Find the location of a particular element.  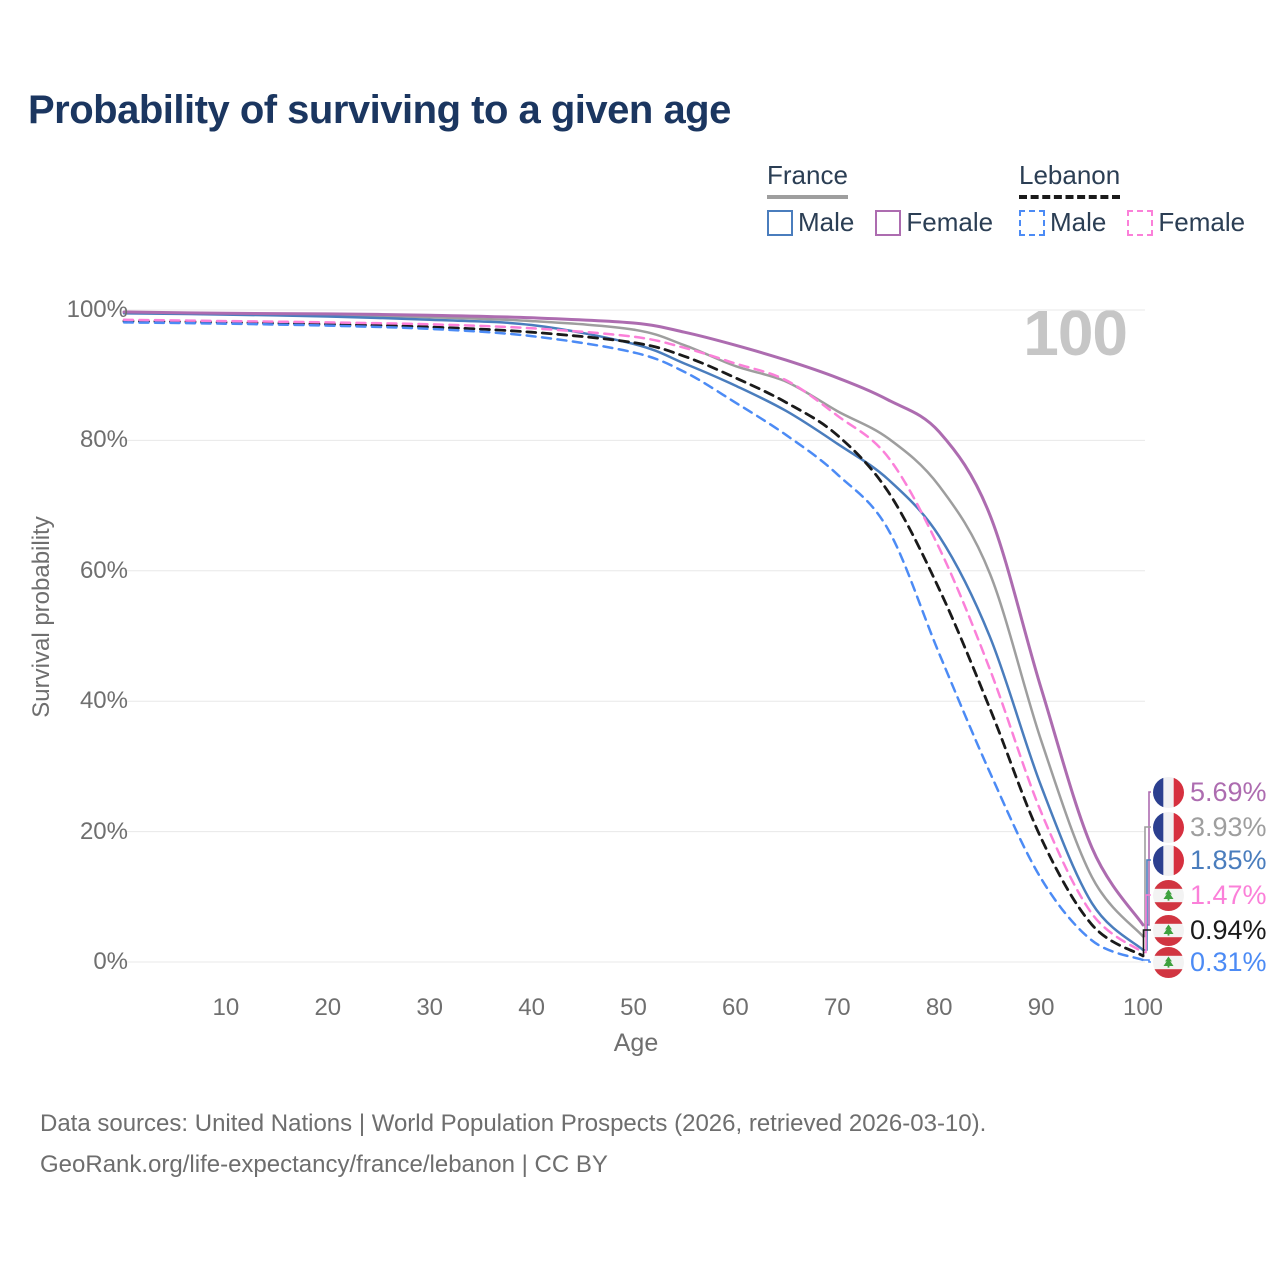

legend-swatch-france-male is located at coordinates (780, 222).